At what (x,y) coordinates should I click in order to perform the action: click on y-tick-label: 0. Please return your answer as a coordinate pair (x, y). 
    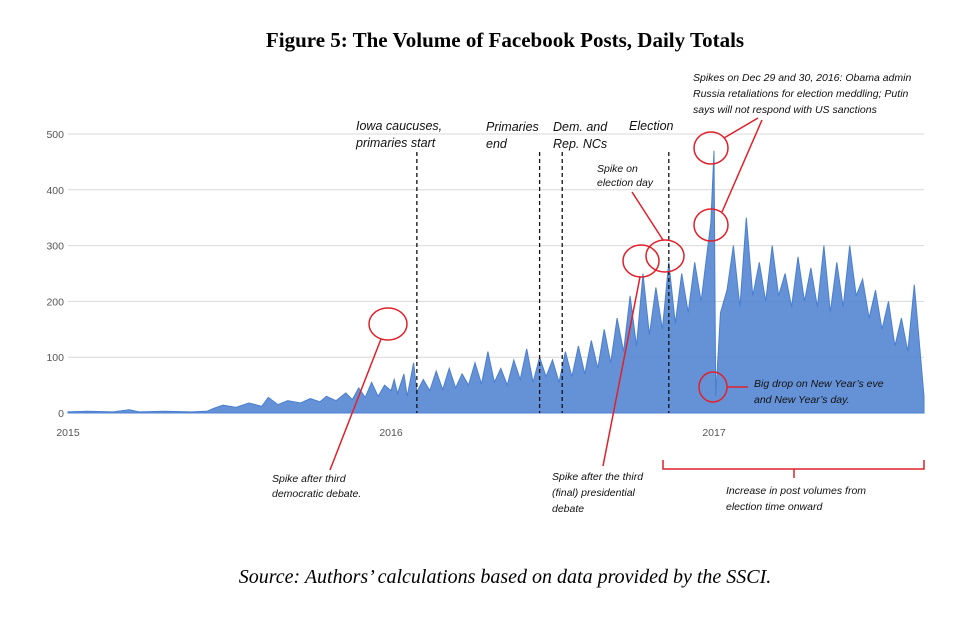
    Looking at the image, I should click on (61, 414).